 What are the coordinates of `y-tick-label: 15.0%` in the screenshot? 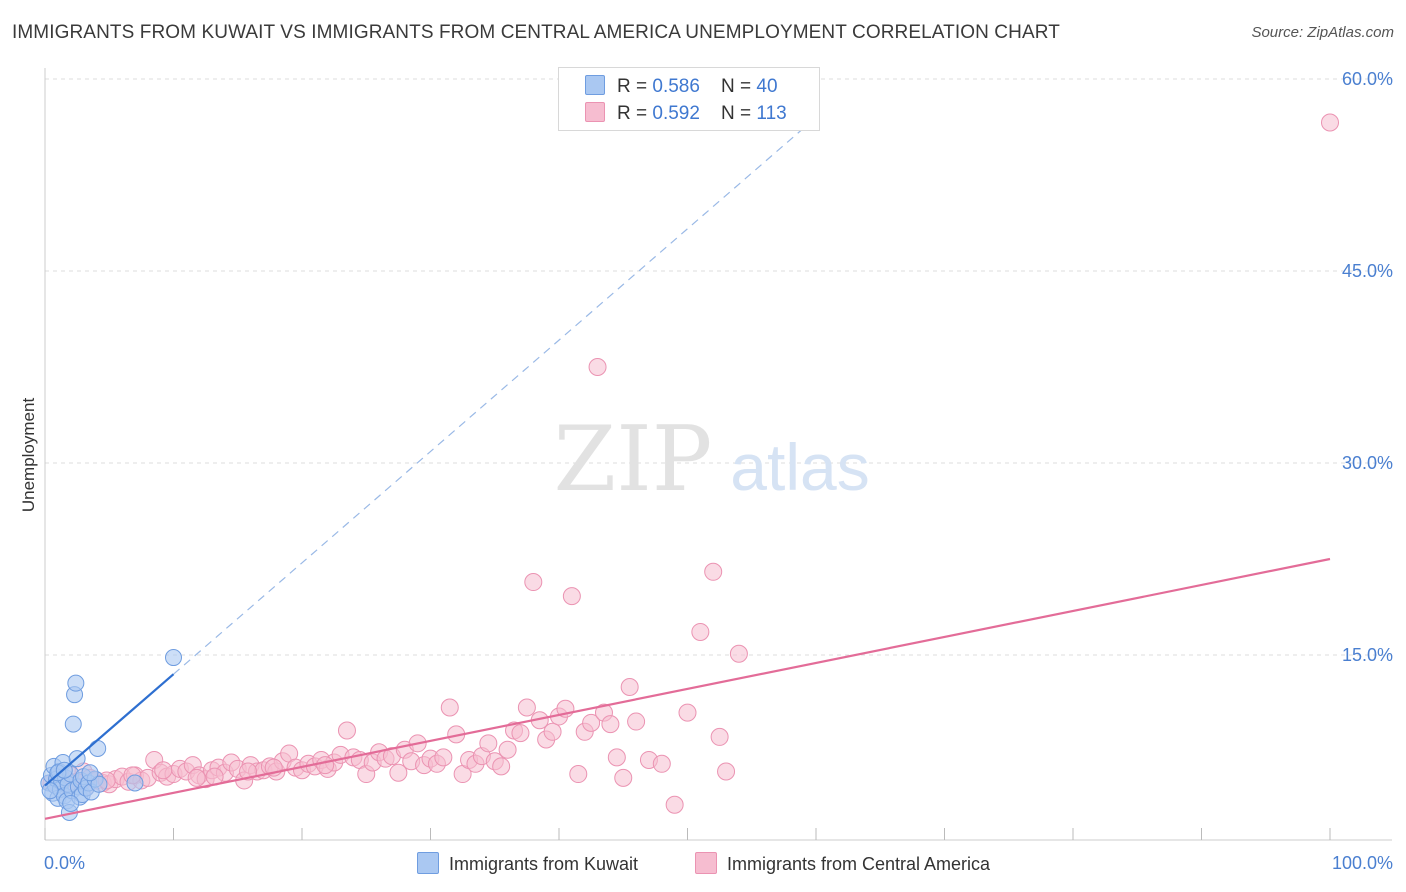 It's located at (1367, 655).